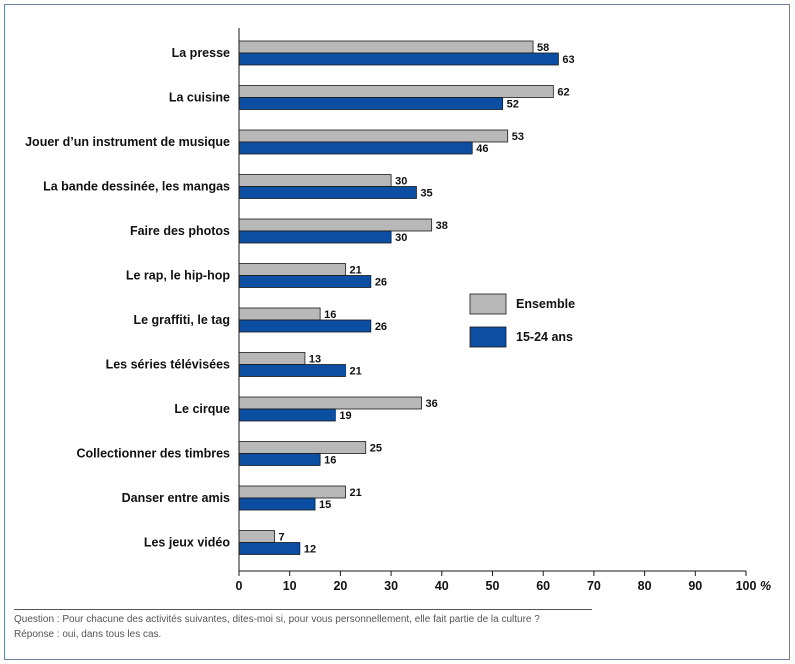 Image resolution: width=795 pixels, height=664 pixels. What do you see at coordinates (181, 320) in the screenshot?
I see `category-label: Le graffiti, le tag` at bounding box center [181, 320].